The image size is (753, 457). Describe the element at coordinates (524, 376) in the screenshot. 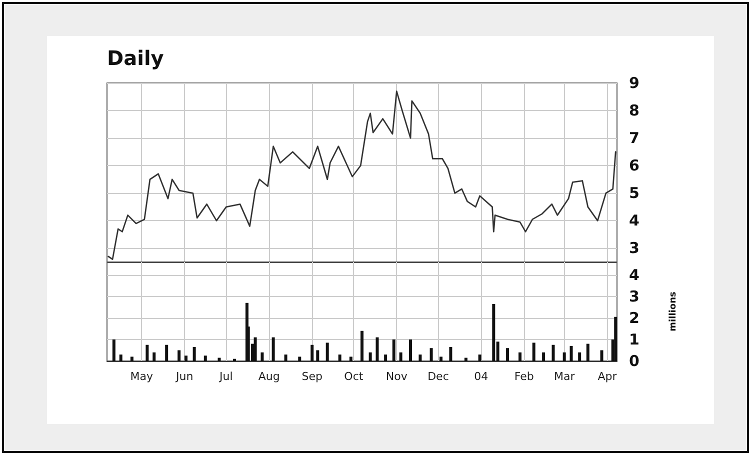

I see `x-tick-label: Feb` at that location.